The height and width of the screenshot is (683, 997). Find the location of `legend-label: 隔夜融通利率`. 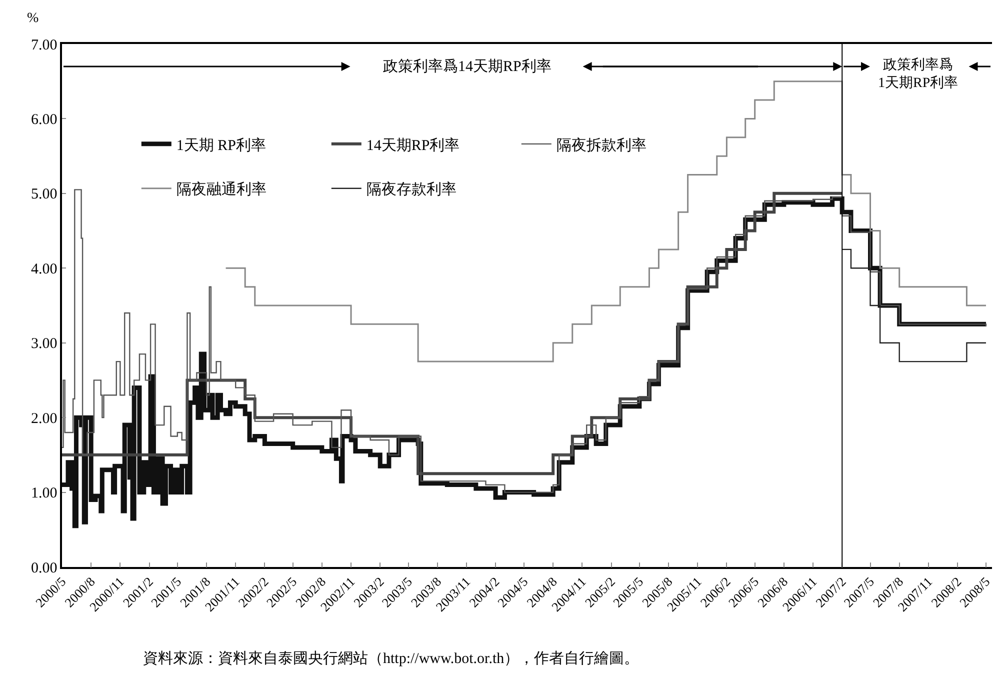

legend-label: 隔夜融通利率 is located at coordinates (221, 189).